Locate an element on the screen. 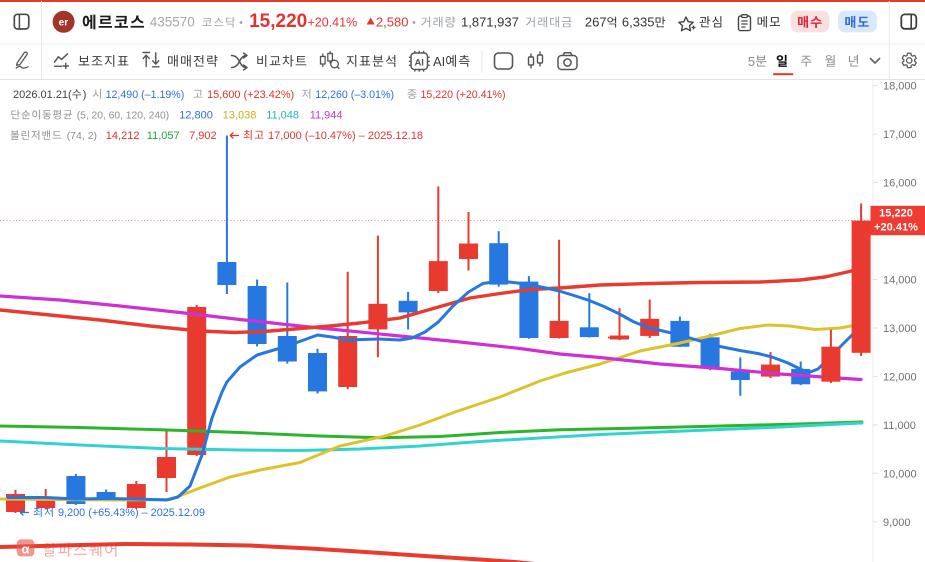  svg-text: 267 is located at coordinates (596, 22).